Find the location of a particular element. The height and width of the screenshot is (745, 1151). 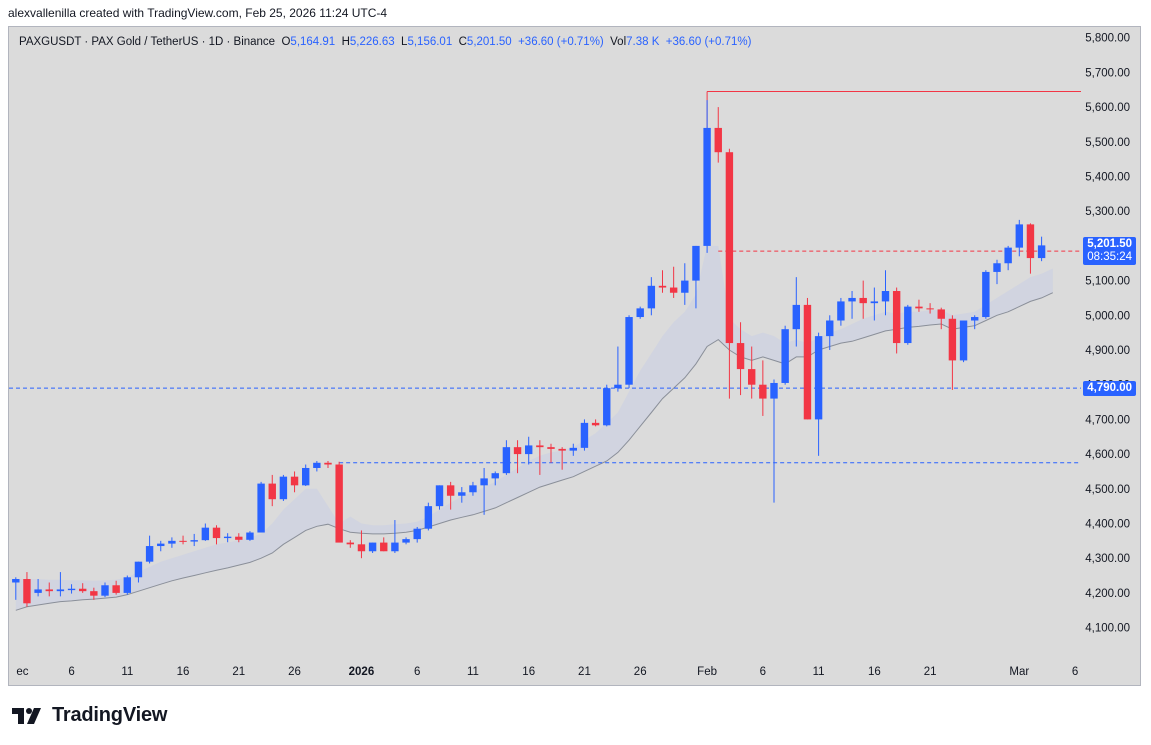

y-tick-label: 5,600.00 is located at coordinates (1107, 108).